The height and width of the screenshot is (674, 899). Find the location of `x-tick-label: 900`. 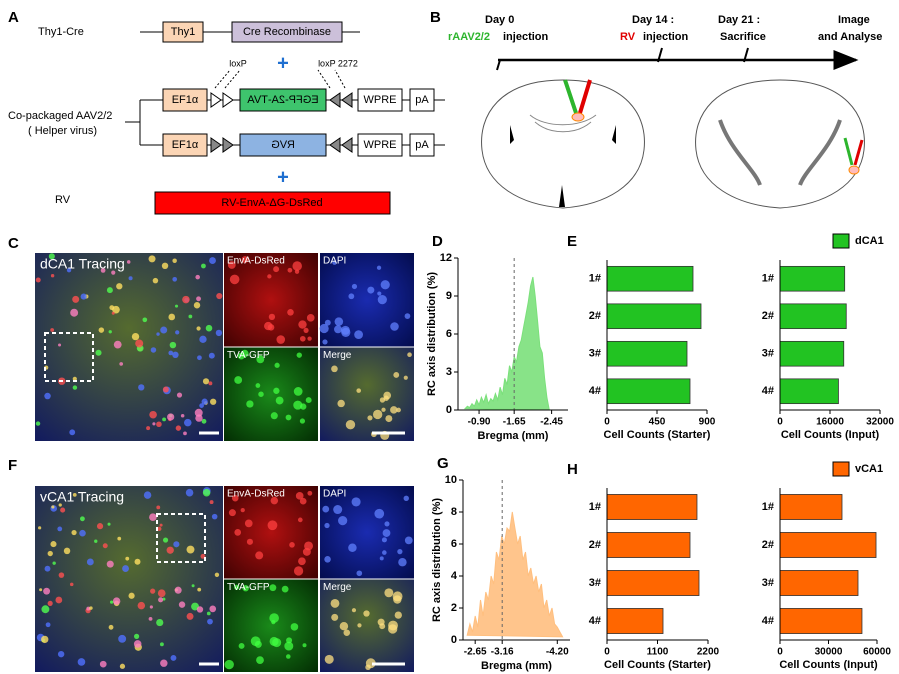

x-tick-label: 900 is located at coordinates (707, 422).